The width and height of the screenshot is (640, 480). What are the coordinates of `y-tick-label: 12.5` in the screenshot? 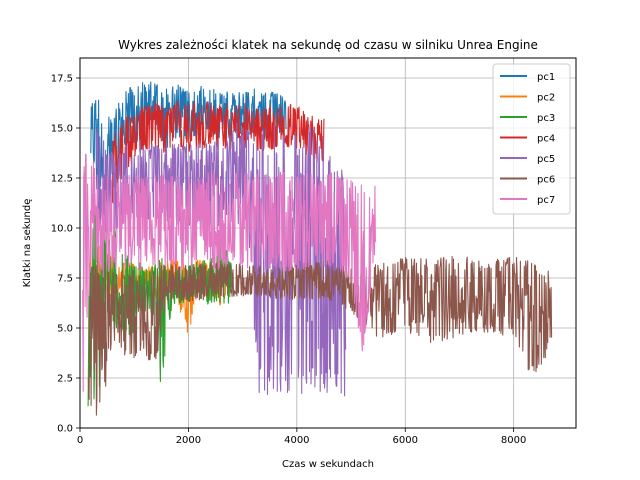 It's located at (62, 179).